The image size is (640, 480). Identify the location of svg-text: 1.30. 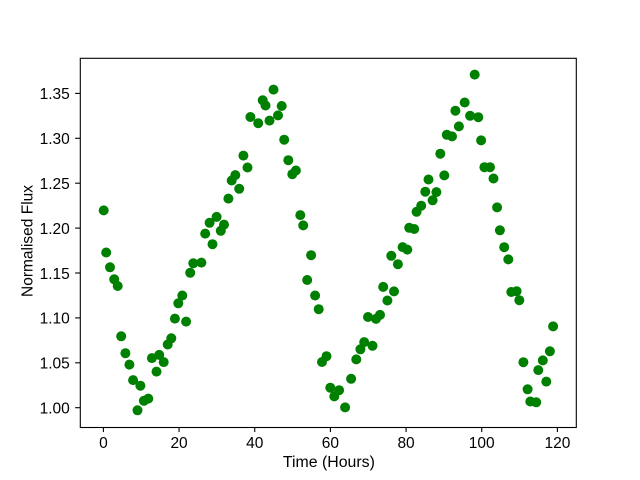
(55, 139).